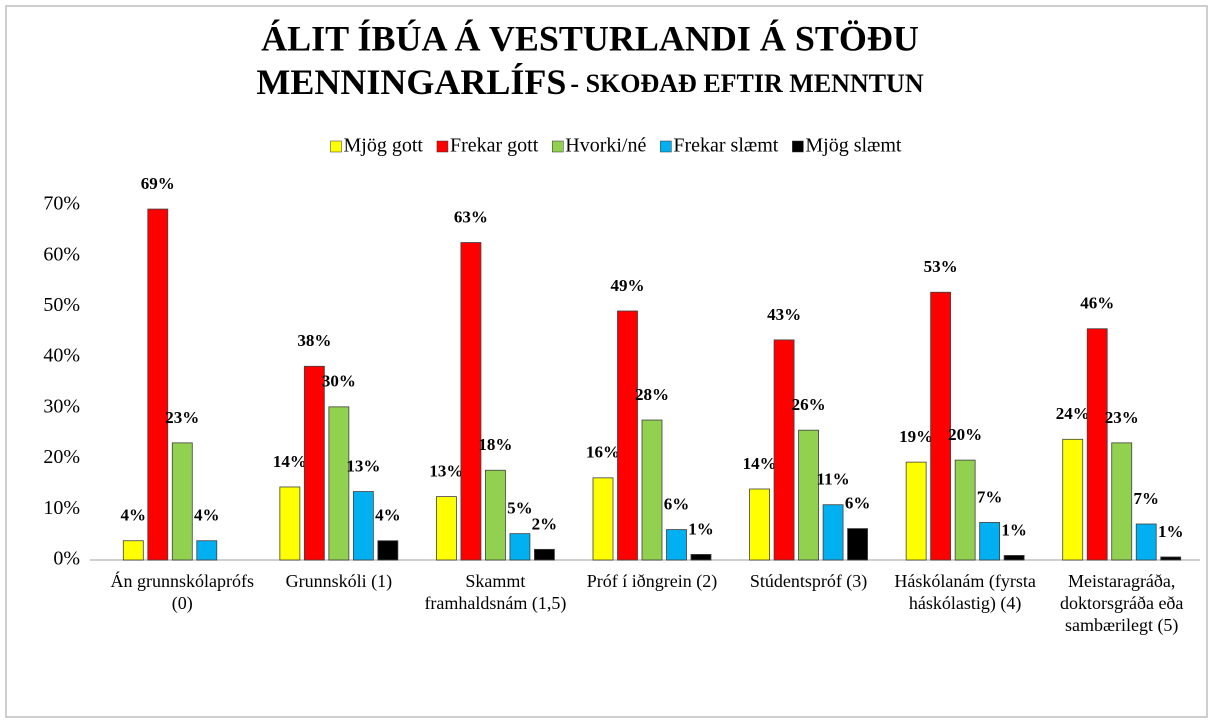 This screenshot has height=724, width=1215. I want to click on legend-label: Hvorki/né, so click(605, 146).